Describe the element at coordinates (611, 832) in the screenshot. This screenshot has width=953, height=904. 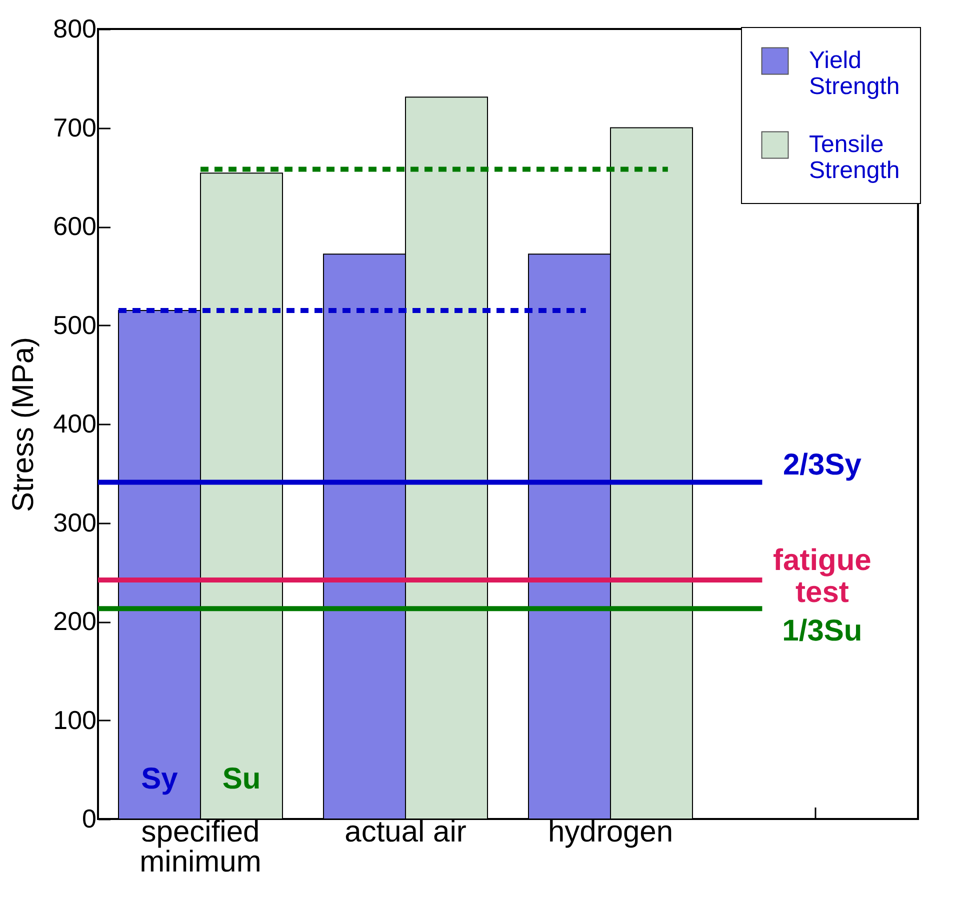
I see `x-tick-label: hydrogen` at that location.